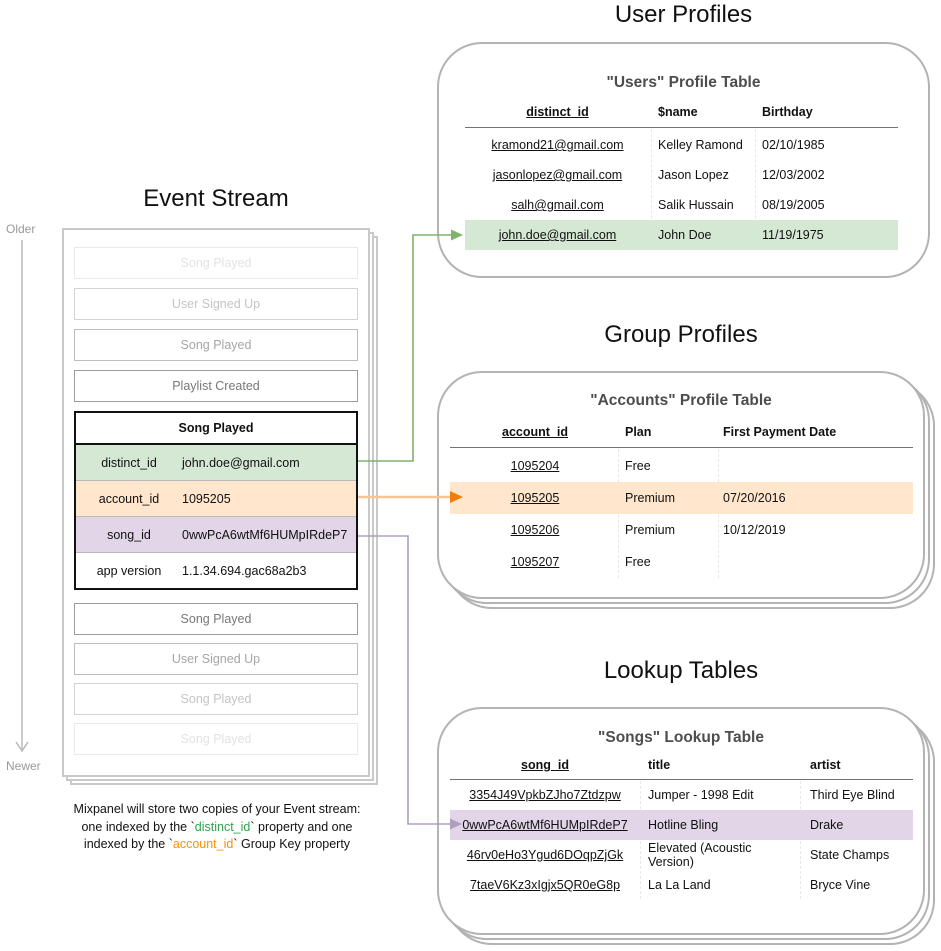 The height and width of the screenshot is (951, 941). What do you see at coordinates (793, 145) in the screenshot?
I see `cell-birthday: 02/10/1985` at bounding box center [793, 145].